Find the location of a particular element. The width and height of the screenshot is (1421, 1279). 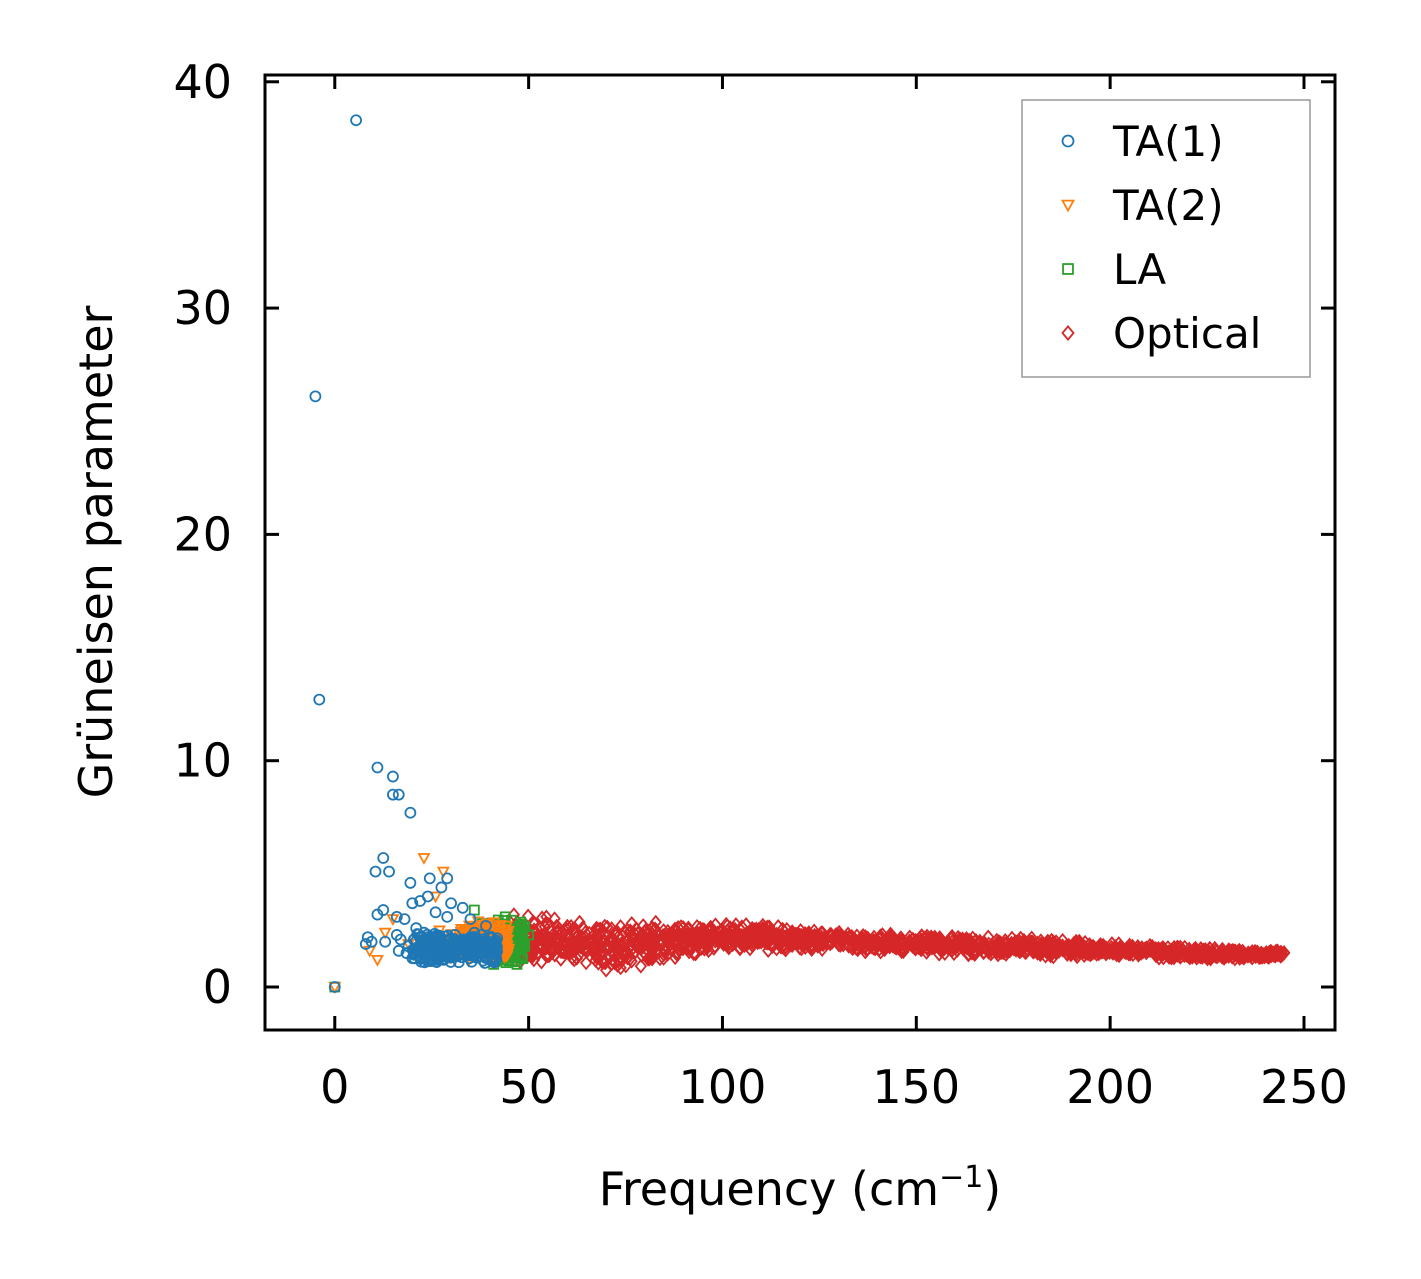

legend-label: Optical is located at coordinates (1187, 333).